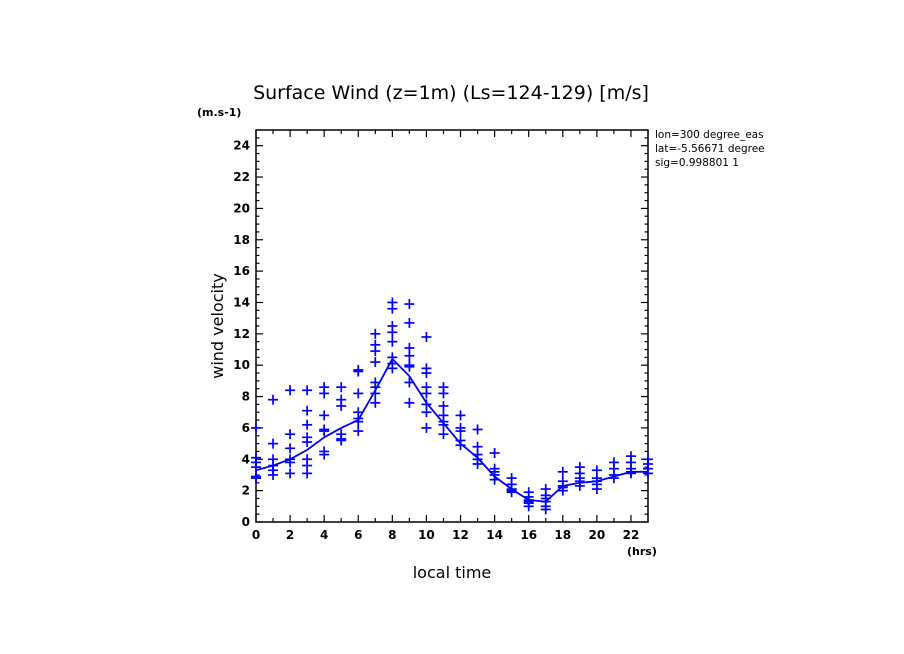 The height and width of the screenshot is (654, 904). I want to click on y-tick-label: 10, so click(241, 365).